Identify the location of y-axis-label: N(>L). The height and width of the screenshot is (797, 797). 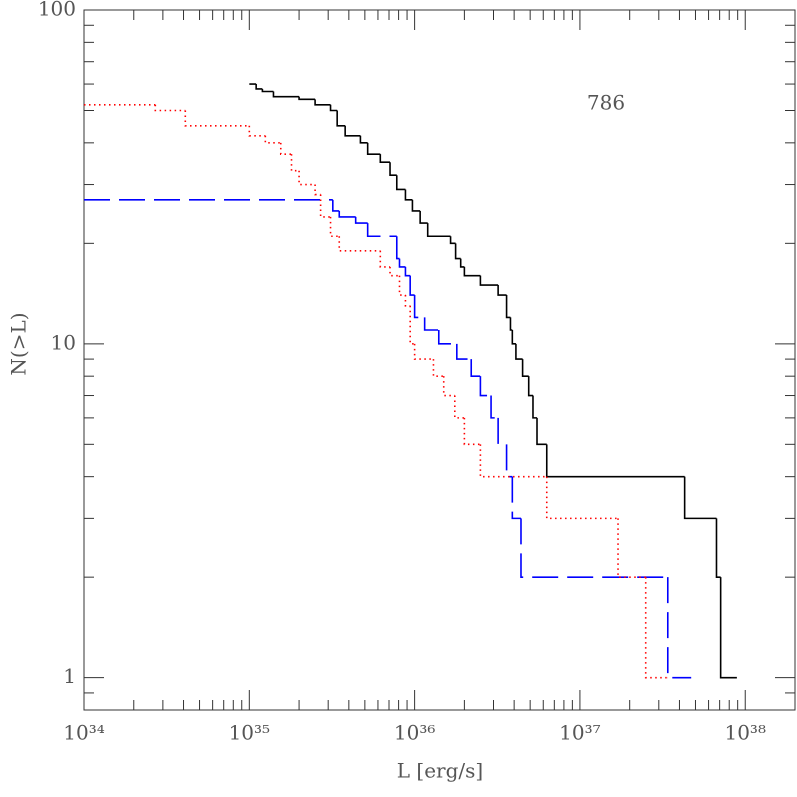
(19, 343).